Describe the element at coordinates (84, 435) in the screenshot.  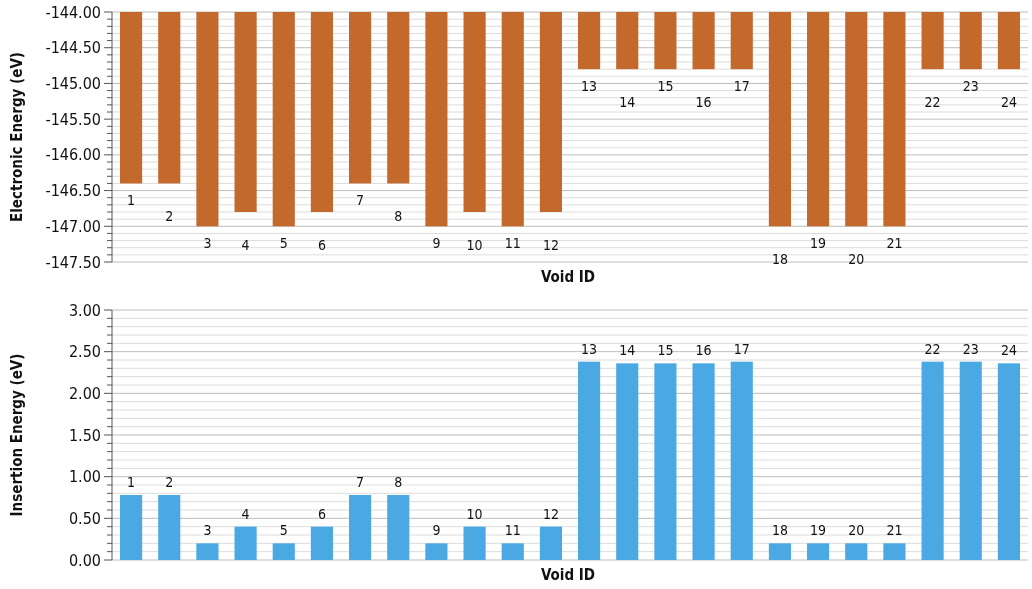
I see `y-tick-label: 1.50` at that location.